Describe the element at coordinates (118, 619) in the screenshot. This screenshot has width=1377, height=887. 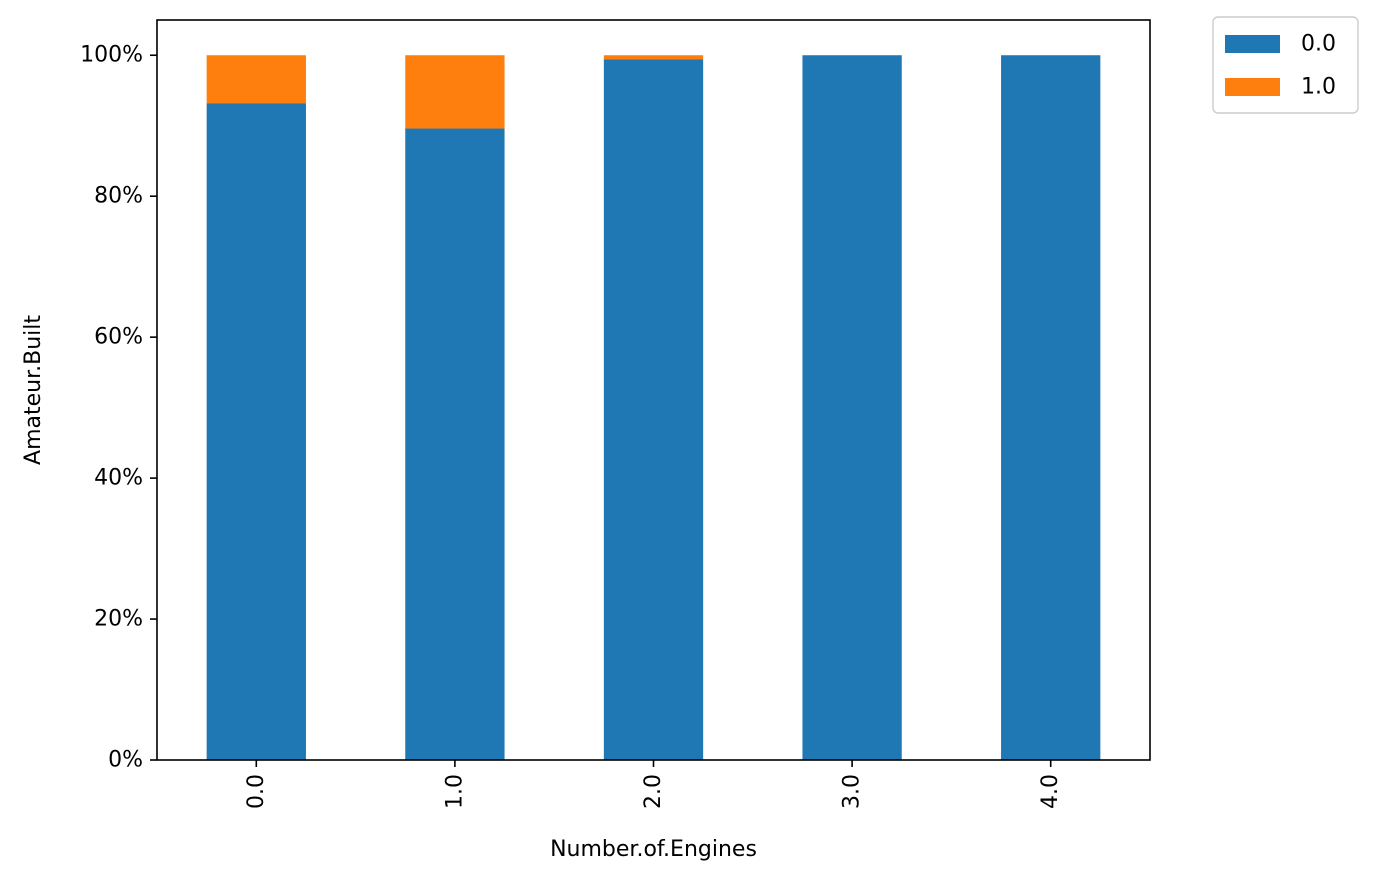
I see `y-tick-label: 20%` at that location.